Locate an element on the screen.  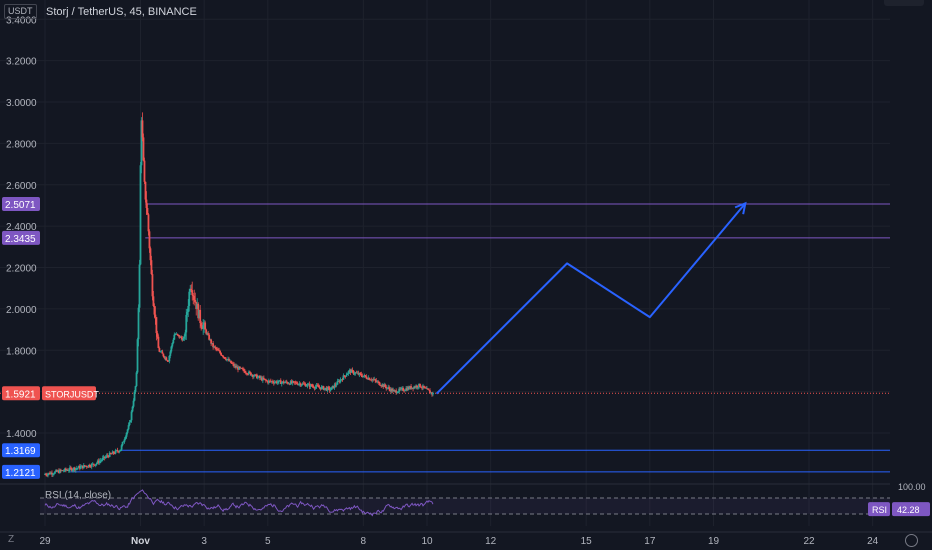
symbol-label-bg is located at coordinates (69, 393).